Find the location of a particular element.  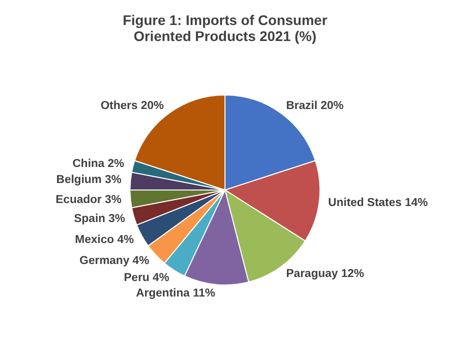

slice-label: Argentina 11% is located at coordinates (176, 294).